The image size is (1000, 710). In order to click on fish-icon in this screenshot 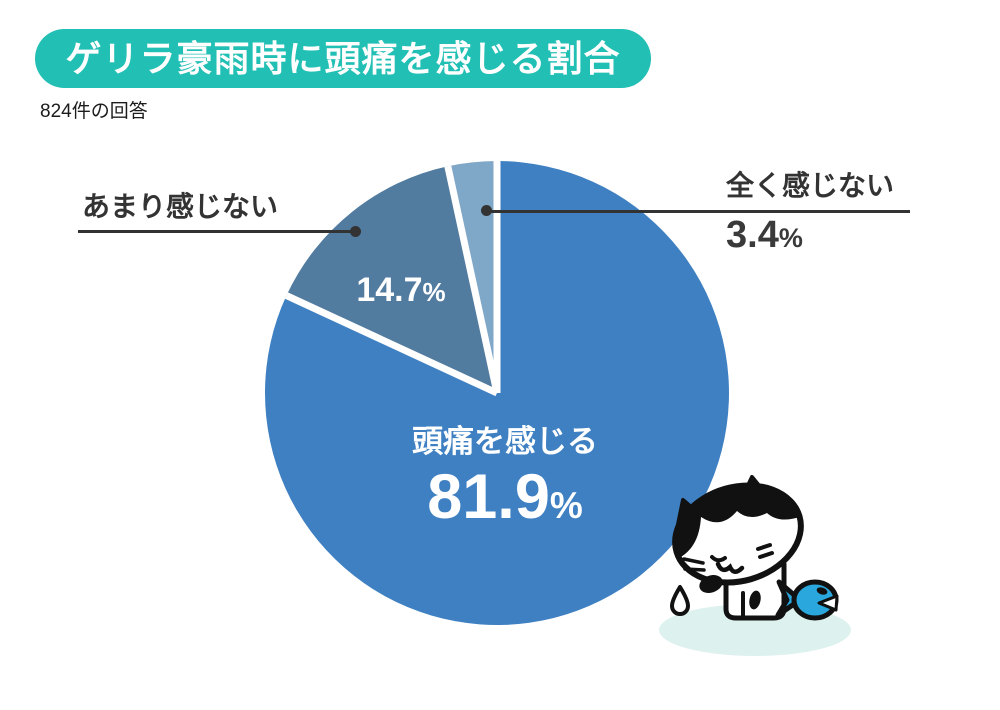, I will do `click(807, 600)`.